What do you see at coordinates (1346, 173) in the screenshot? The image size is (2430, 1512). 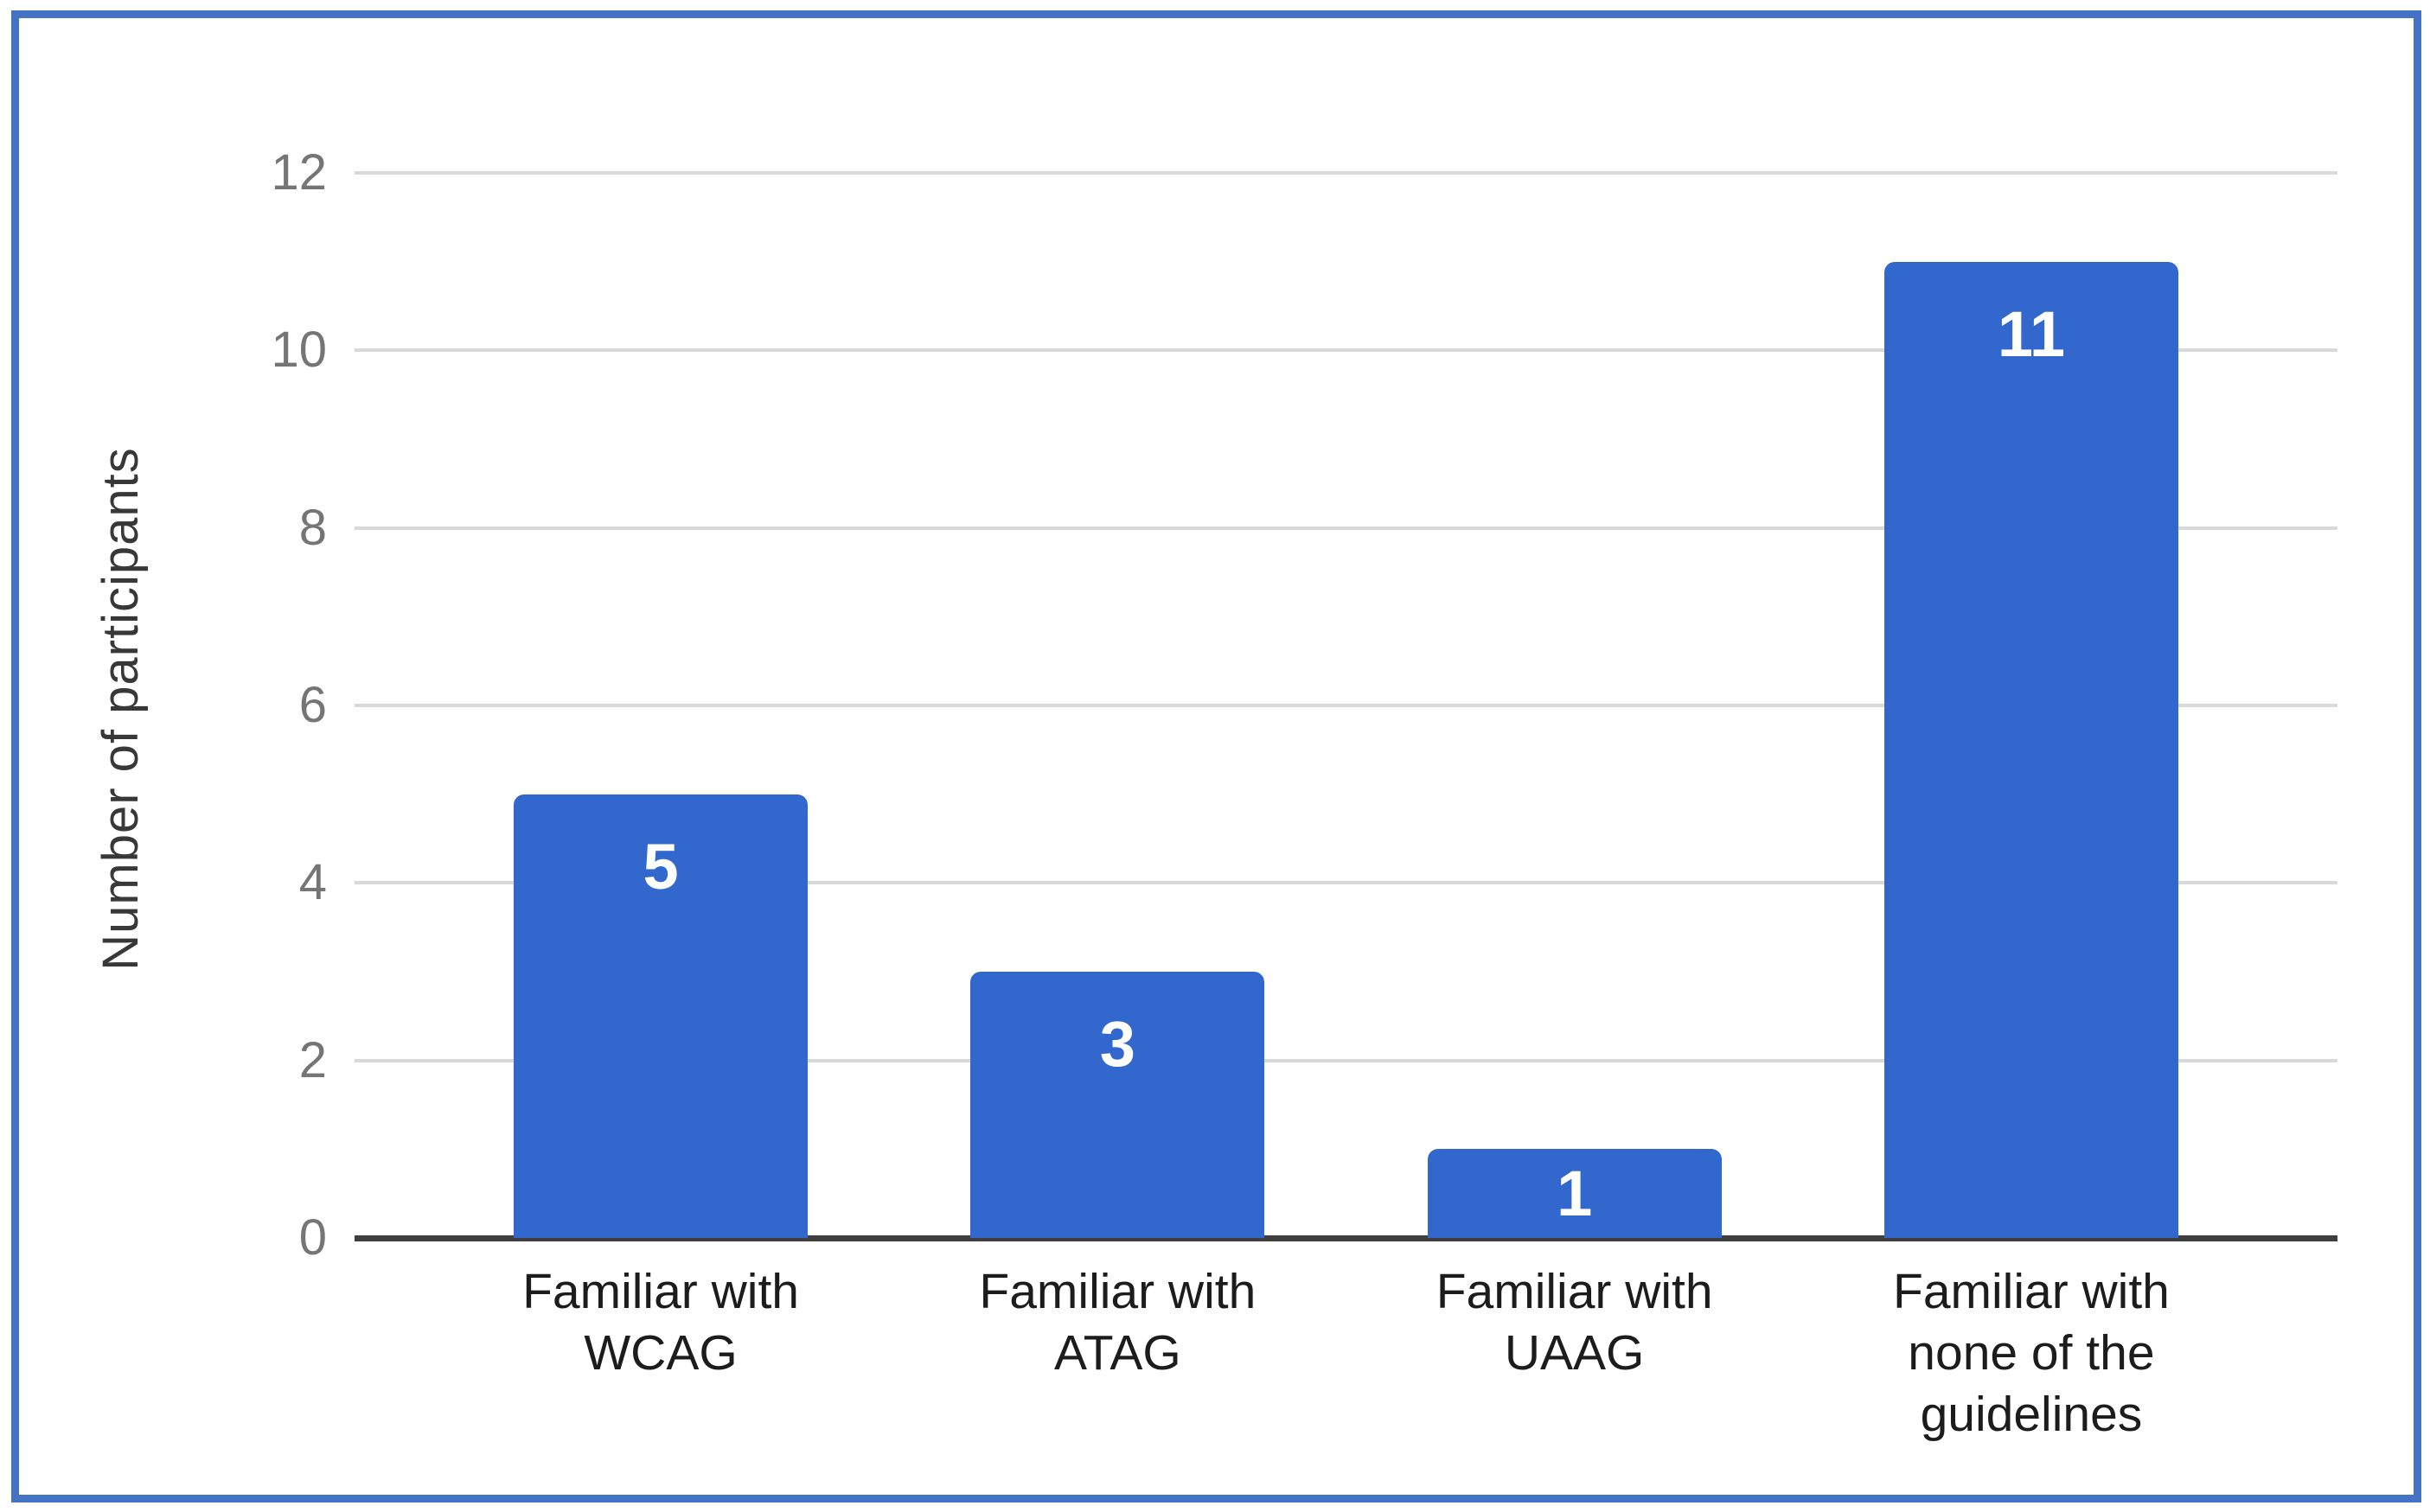 I see `gridline-y12` at bounding box center [1346, 173].